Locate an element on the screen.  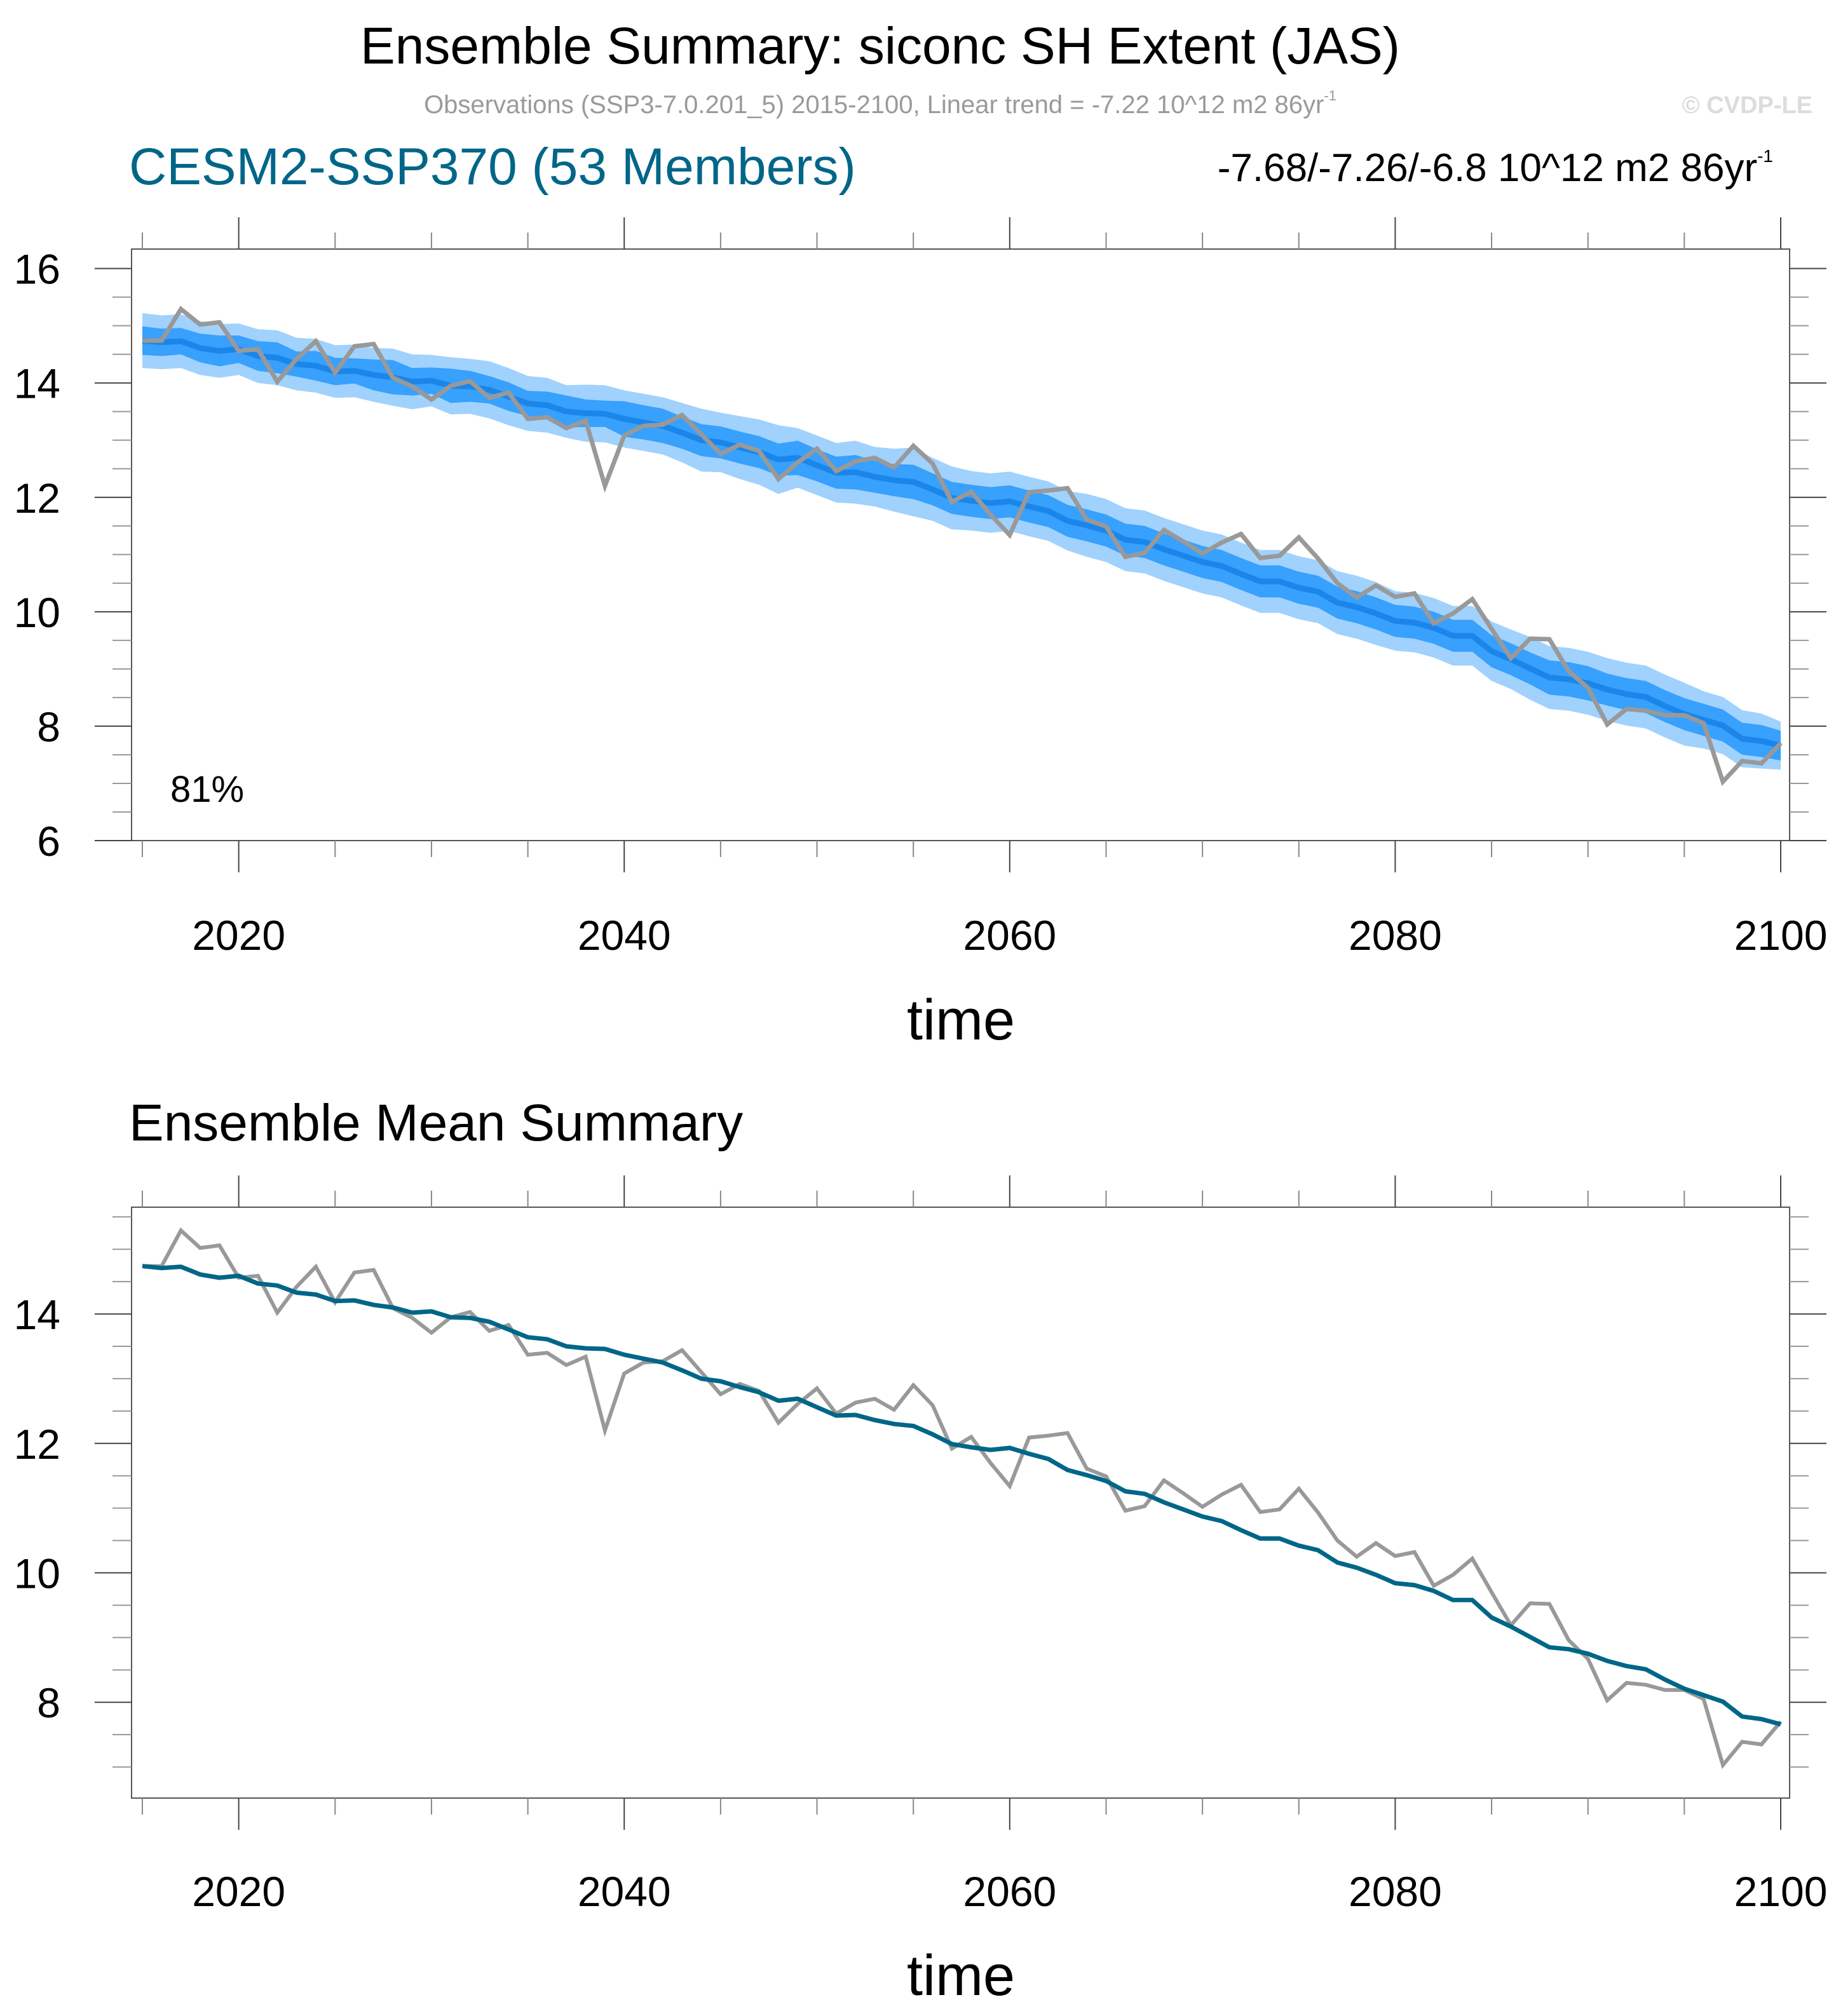
trend-range-label: -7.68/-7.26/-6.8 10^12 m2 86yr-1 is located at coordinates (1495, 168).